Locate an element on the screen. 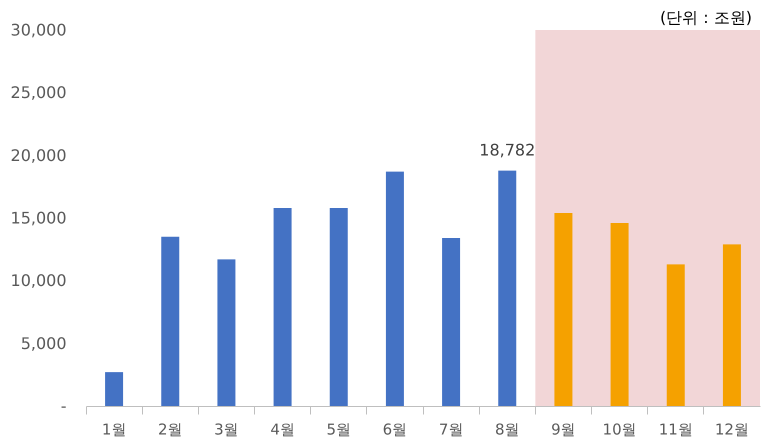 The image size is (770, 447). x-tick-label: 3월 is located at coordinates (226, 429).